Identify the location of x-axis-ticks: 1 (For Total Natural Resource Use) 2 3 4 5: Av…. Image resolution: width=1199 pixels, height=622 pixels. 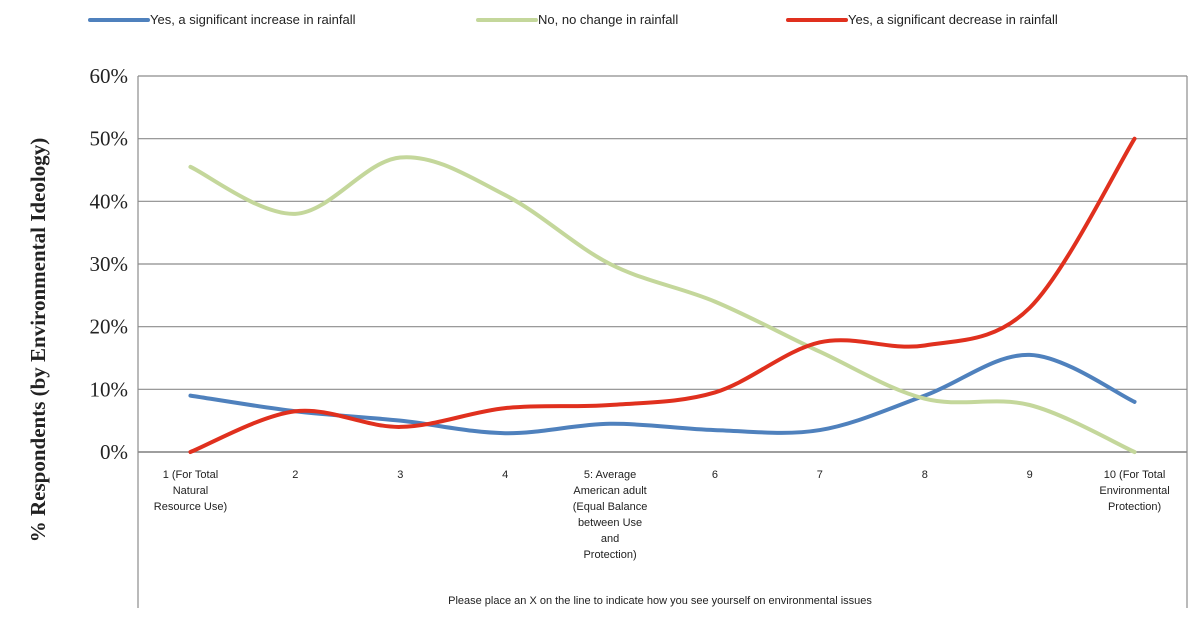
(662, 515).